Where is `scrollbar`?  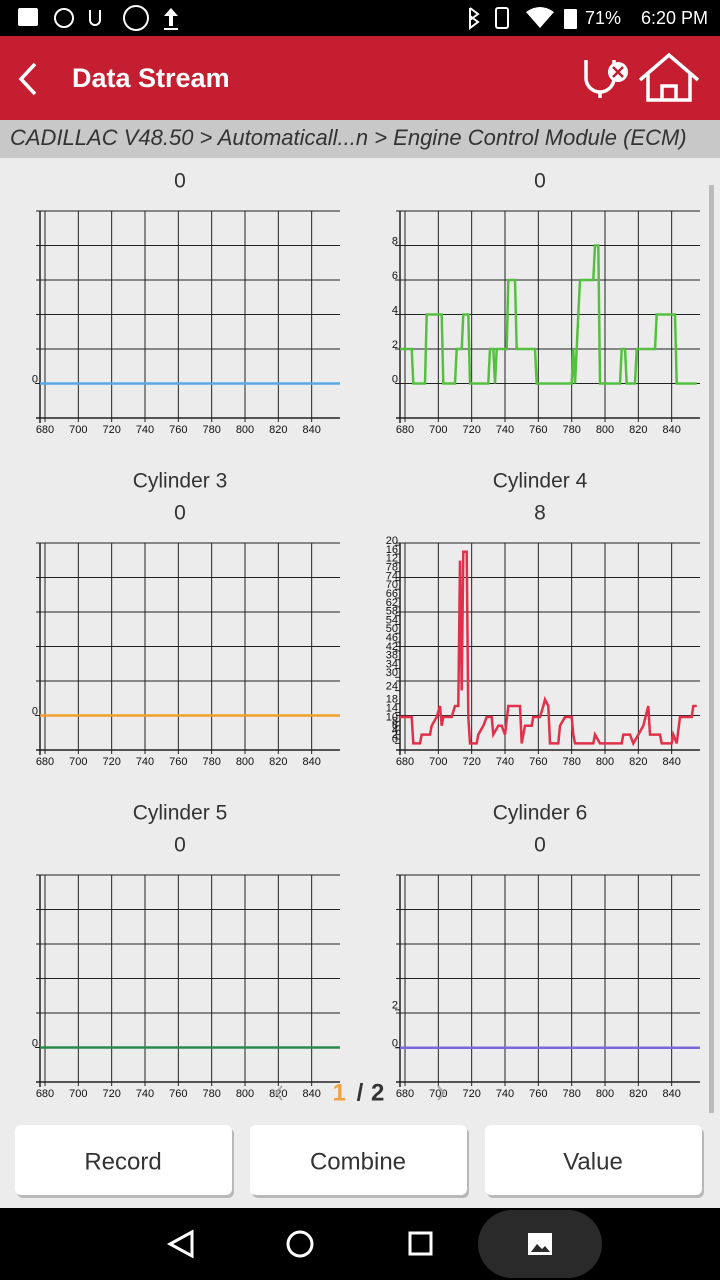 scrollbar is located at coordinates (711, 649).